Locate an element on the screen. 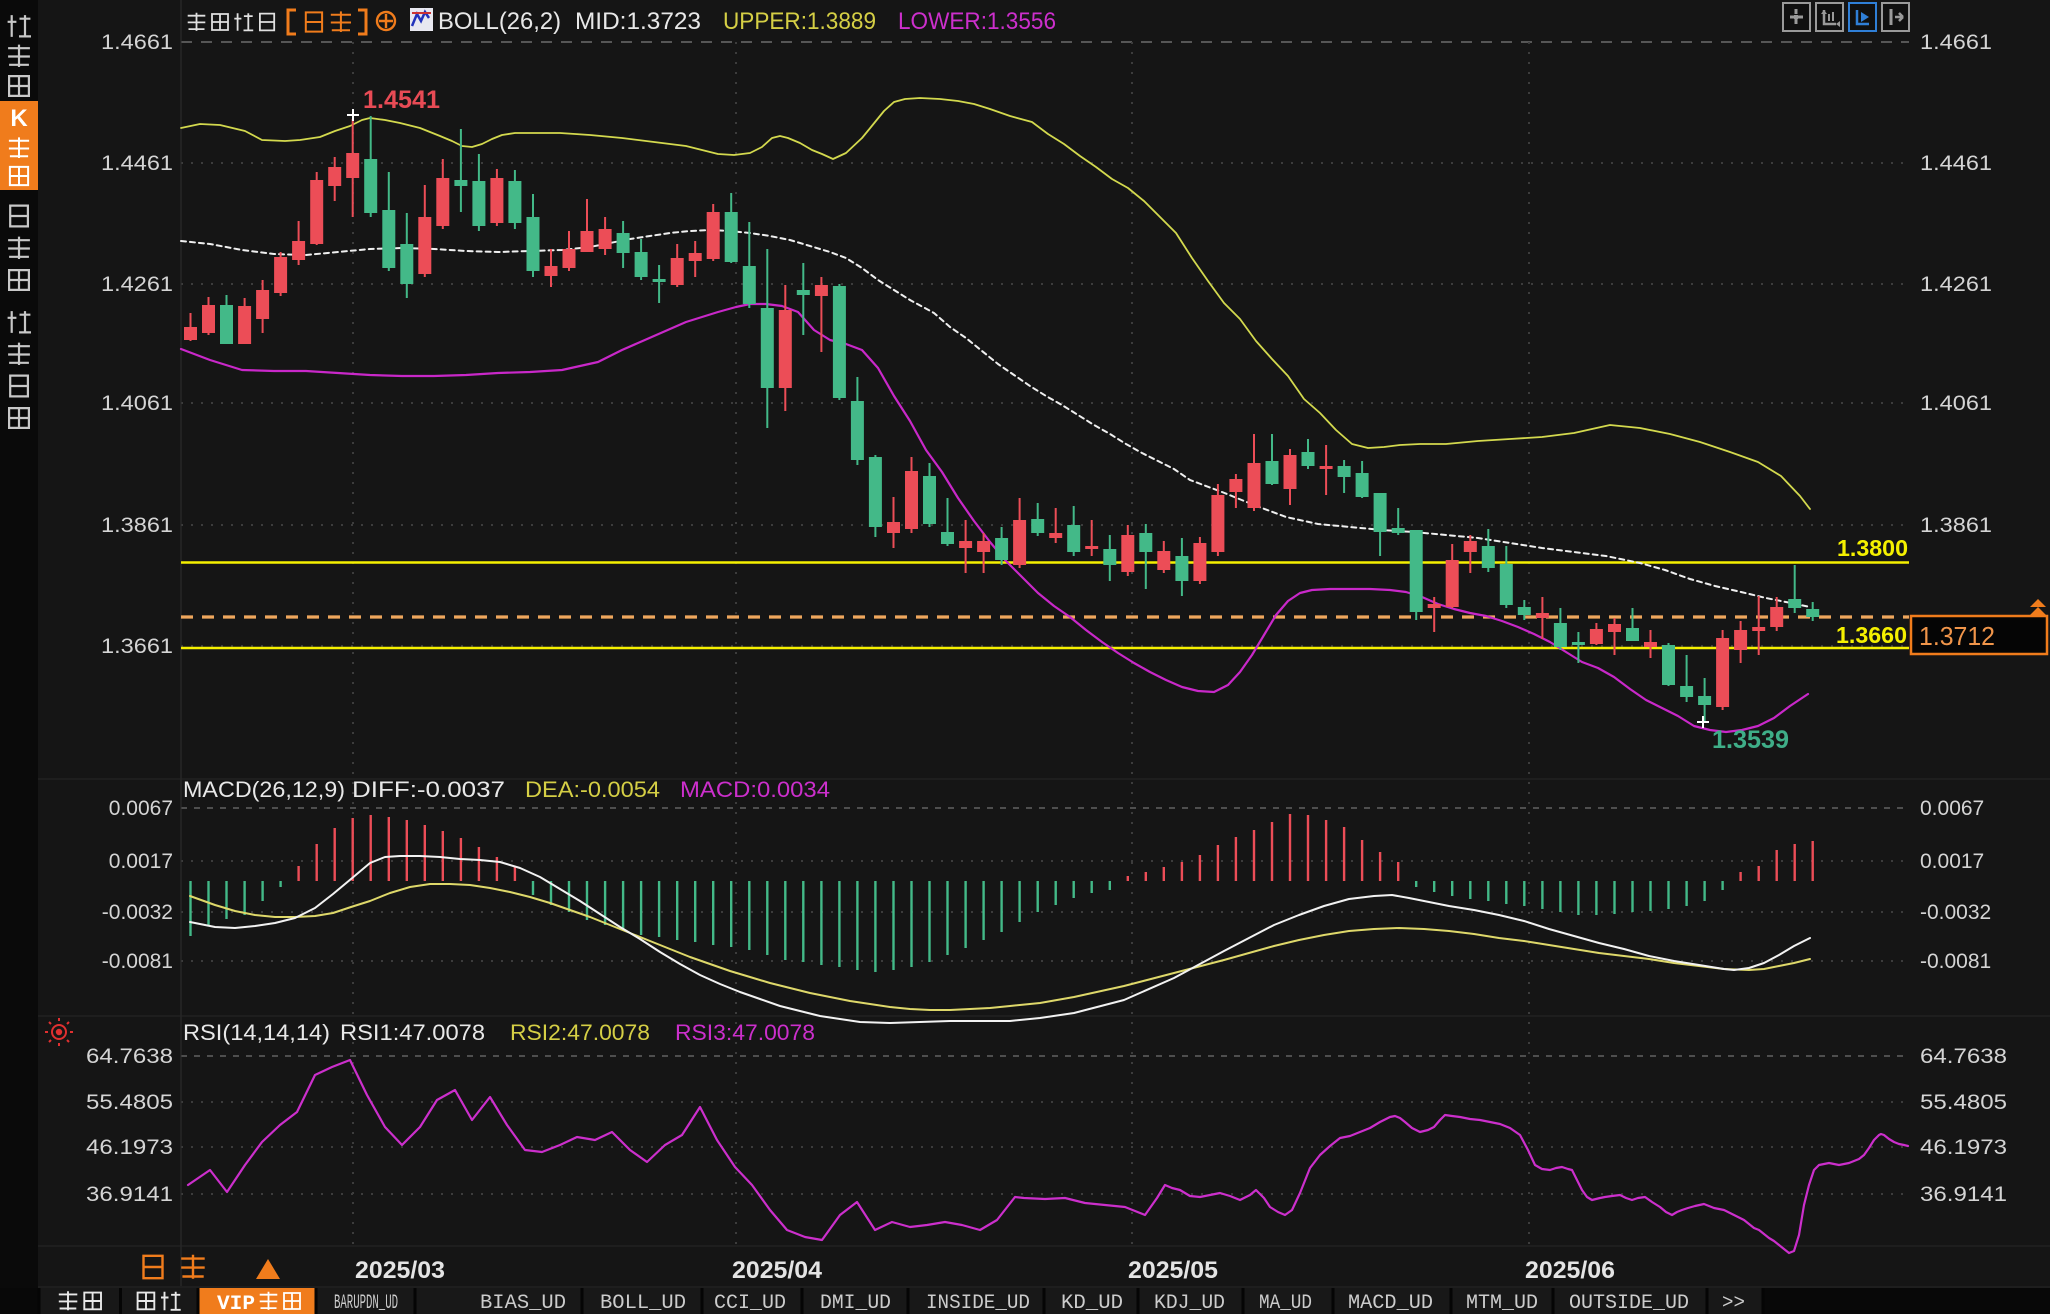 The width and height of the screenshot is (2050, 1314). svg-text: BARUPDN_UD is located at coordinates (366, 1303).